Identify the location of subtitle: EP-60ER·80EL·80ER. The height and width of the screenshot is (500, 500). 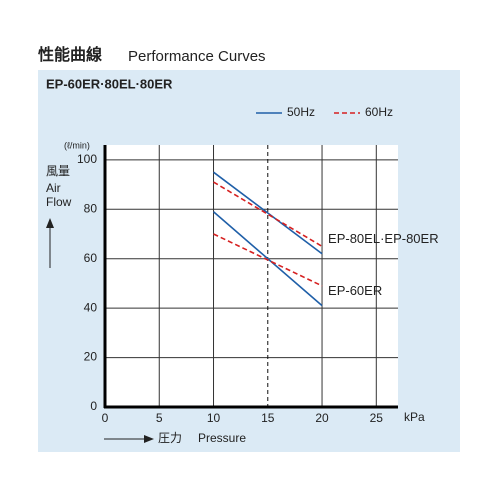
(109, 83).